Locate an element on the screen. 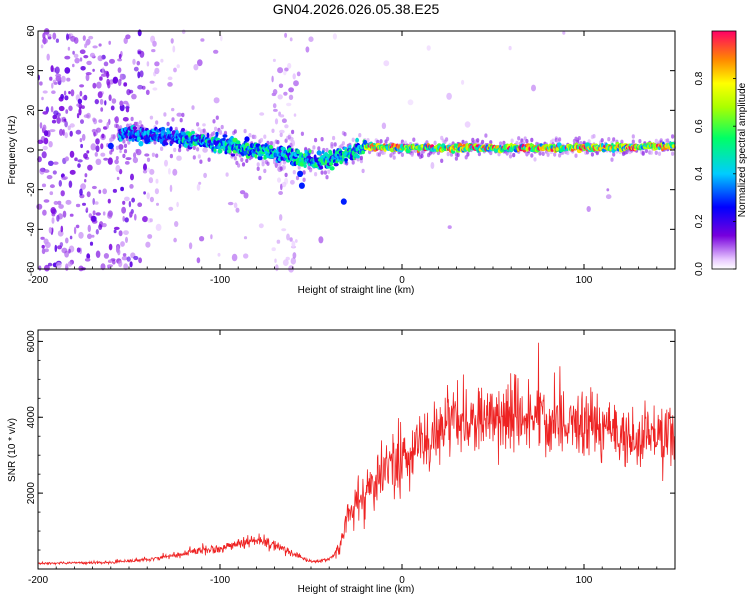 This screenshot has width=750, height=600. spectrogram-x-tick-label: -200 is located at coordinates (38, 280).